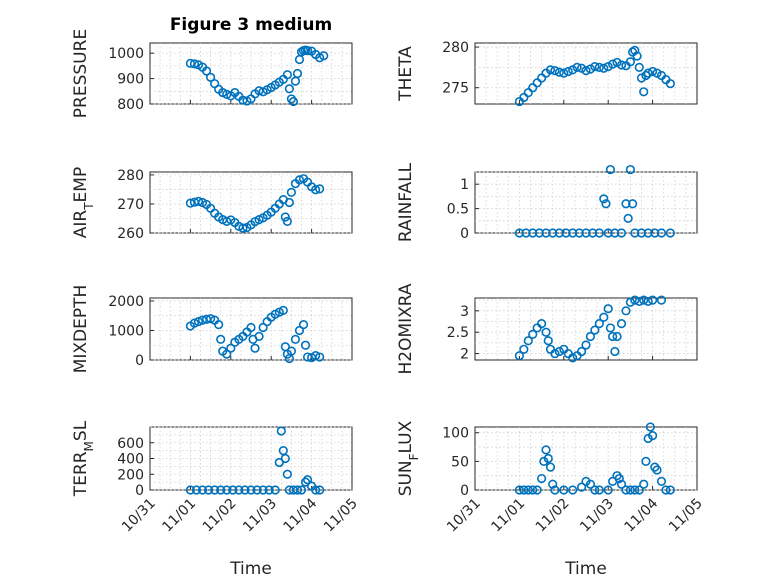  What do you see at coordinates (126, 302) in the screenshot?
I see `y-tick-label: 2000` at bounding box center [126, 302].